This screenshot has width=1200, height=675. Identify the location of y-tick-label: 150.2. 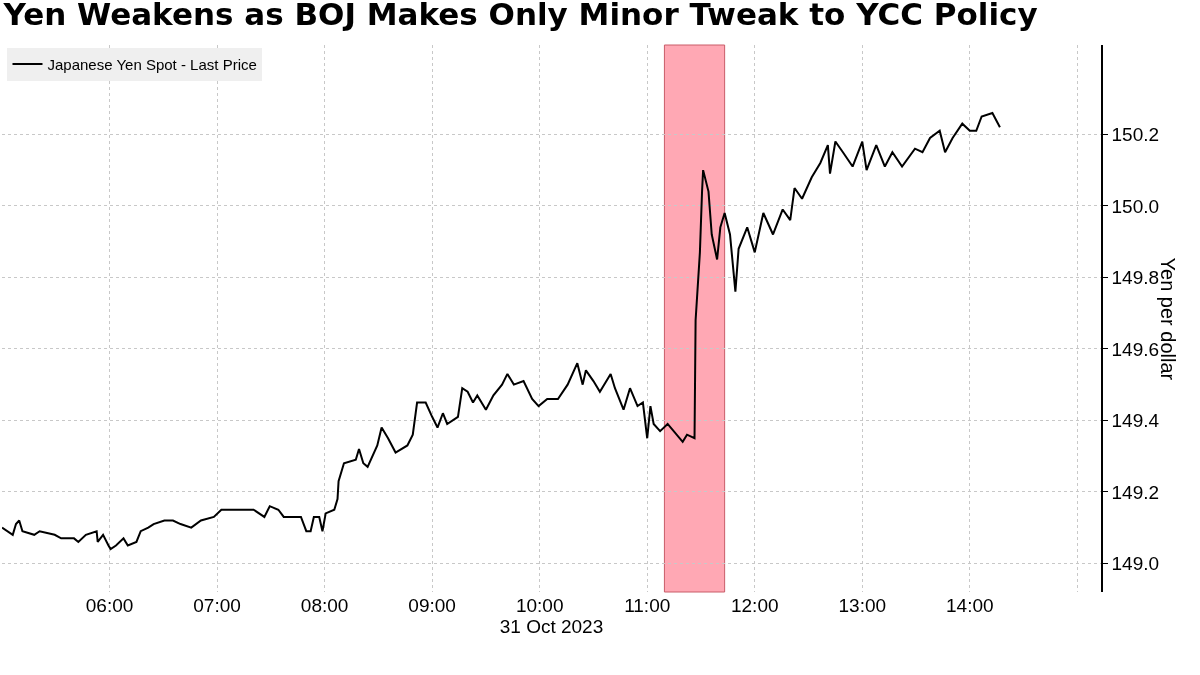
(1135, 135).